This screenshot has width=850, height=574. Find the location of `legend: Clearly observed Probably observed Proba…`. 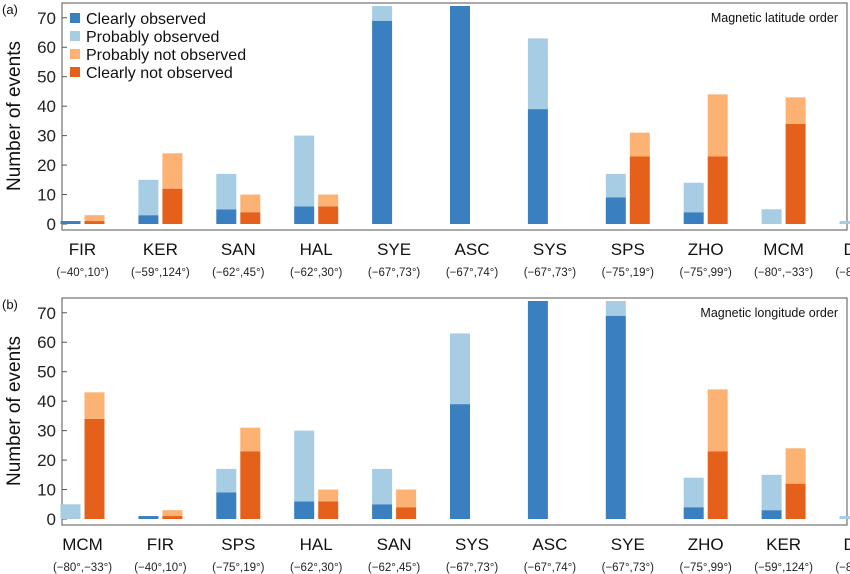

legend: Clearly observed Probably observed Proba… is located at coordinates (158, 46).